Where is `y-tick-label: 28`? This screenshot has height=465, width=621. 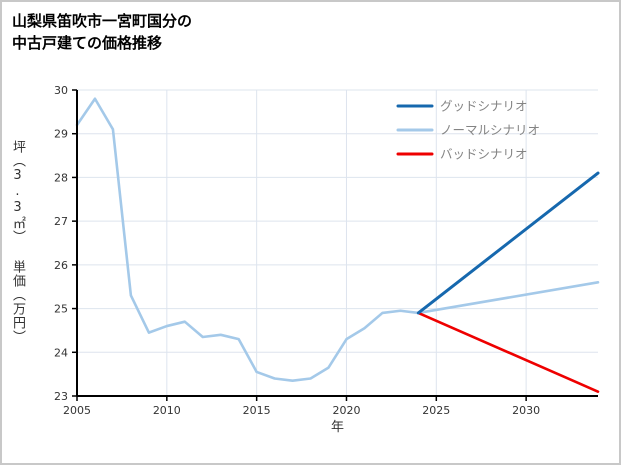 y-tick-label: 28 is located at coordinates (61, 177).